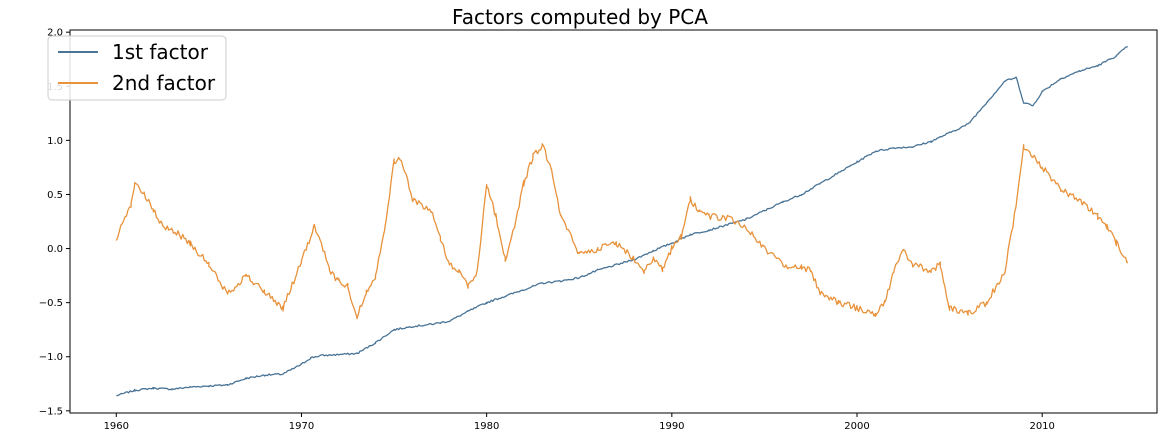  I want to click on x-axis: 1960 1970 1980 1990 2000 2010, so click(579, 422).